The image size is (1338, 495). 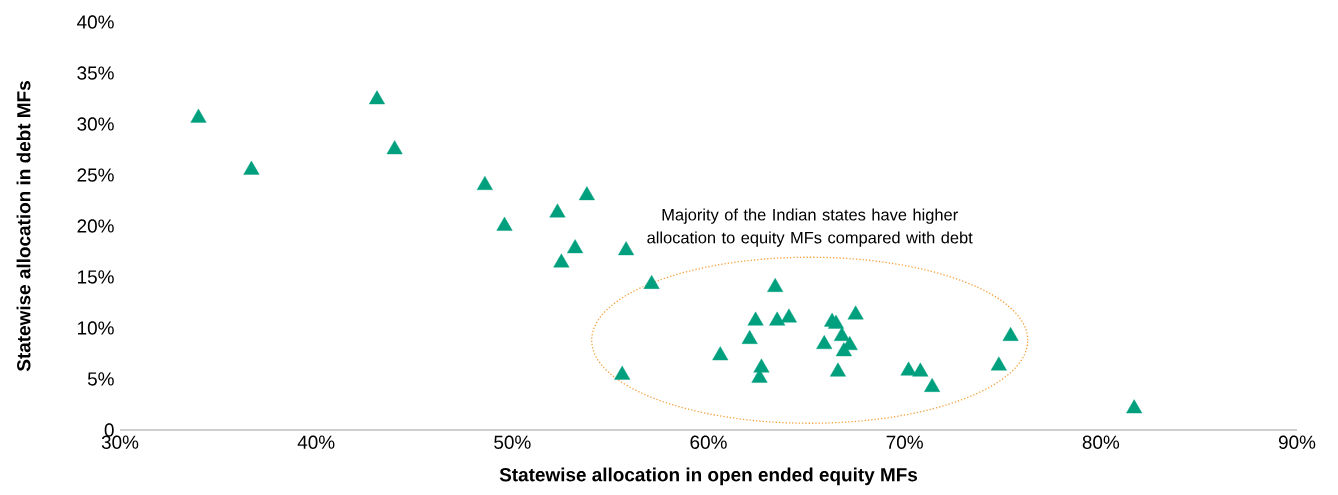 What do you see at coordinates (120, 442) in the screenshot?
I see `x-tick-label: 30%` at bounding box center [120, 442].